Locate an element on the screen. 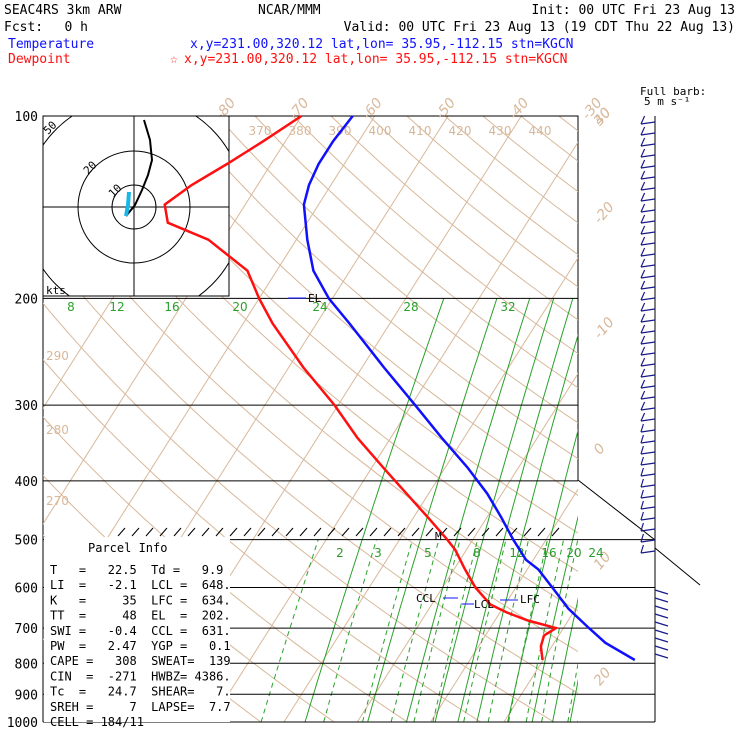 Image resolution: width=740 pixels, height=740 pixels. hodograph-inset: 50 20 10 kts is located at coordinates (135, 206).